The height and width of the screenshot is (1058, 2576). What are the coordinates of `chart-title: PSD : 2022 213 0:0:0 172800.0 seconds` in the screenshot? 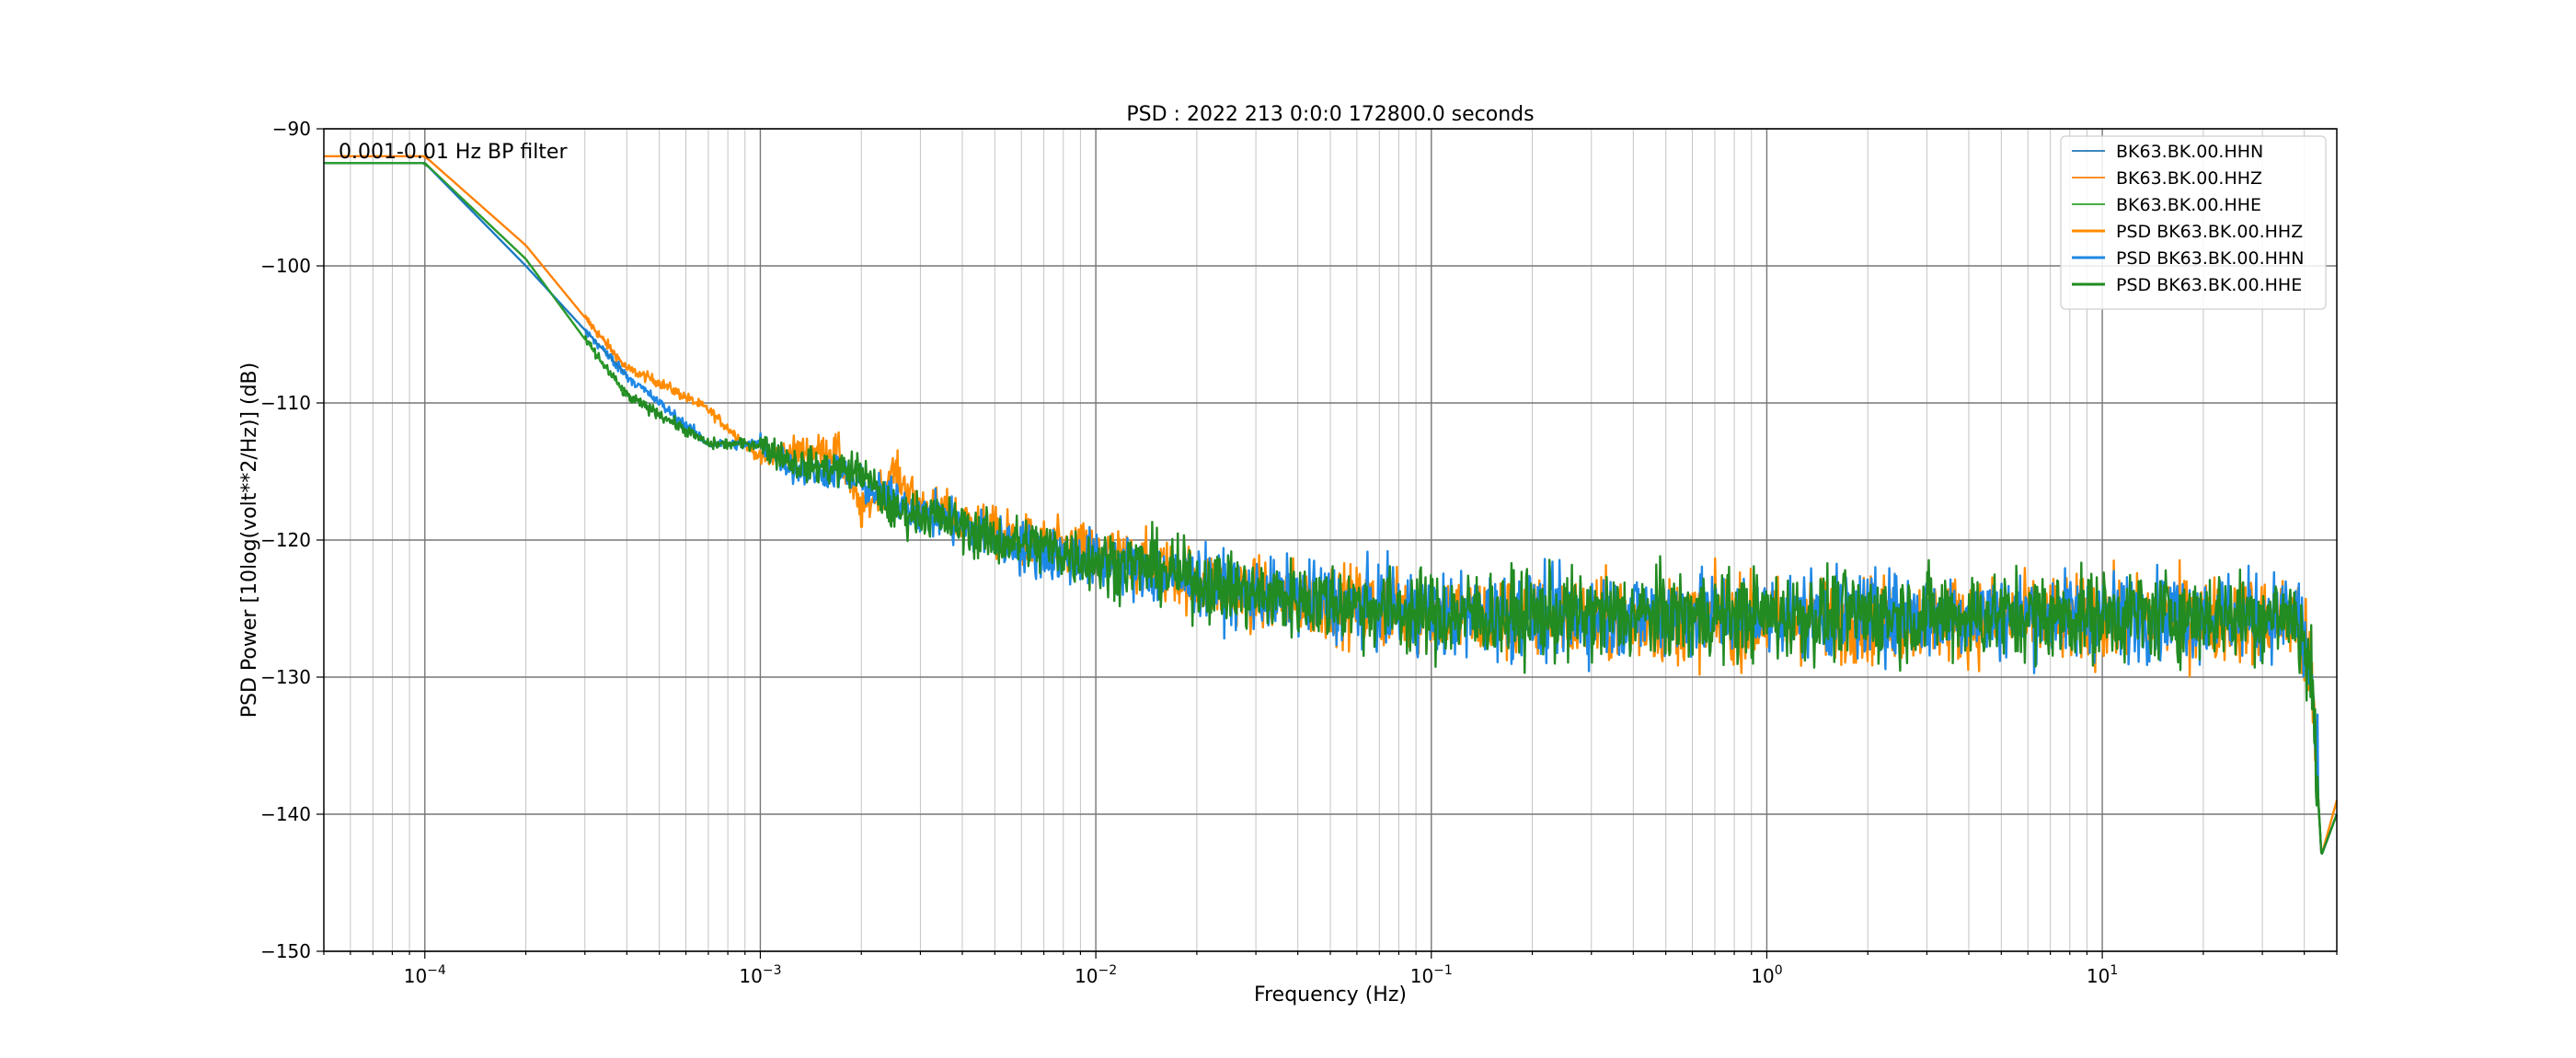 It's located at (1330, 114).